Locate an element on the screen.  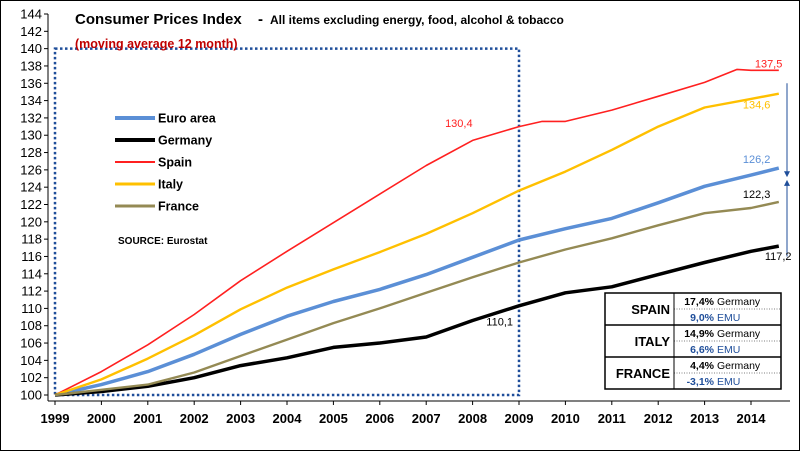
x-tick-label: 2013 is located at coordinates (704, 418).